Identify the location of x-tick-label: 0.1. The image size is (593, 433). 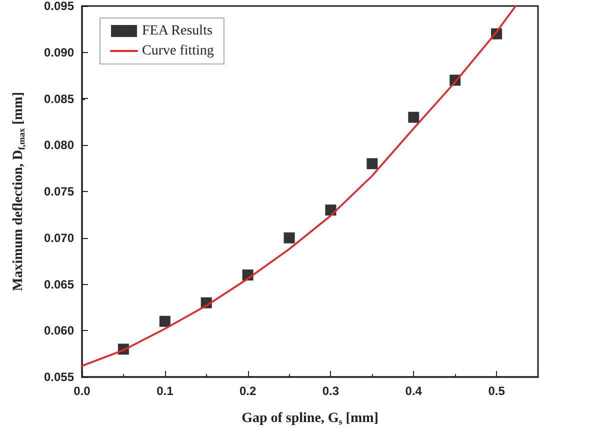
(165, 391).